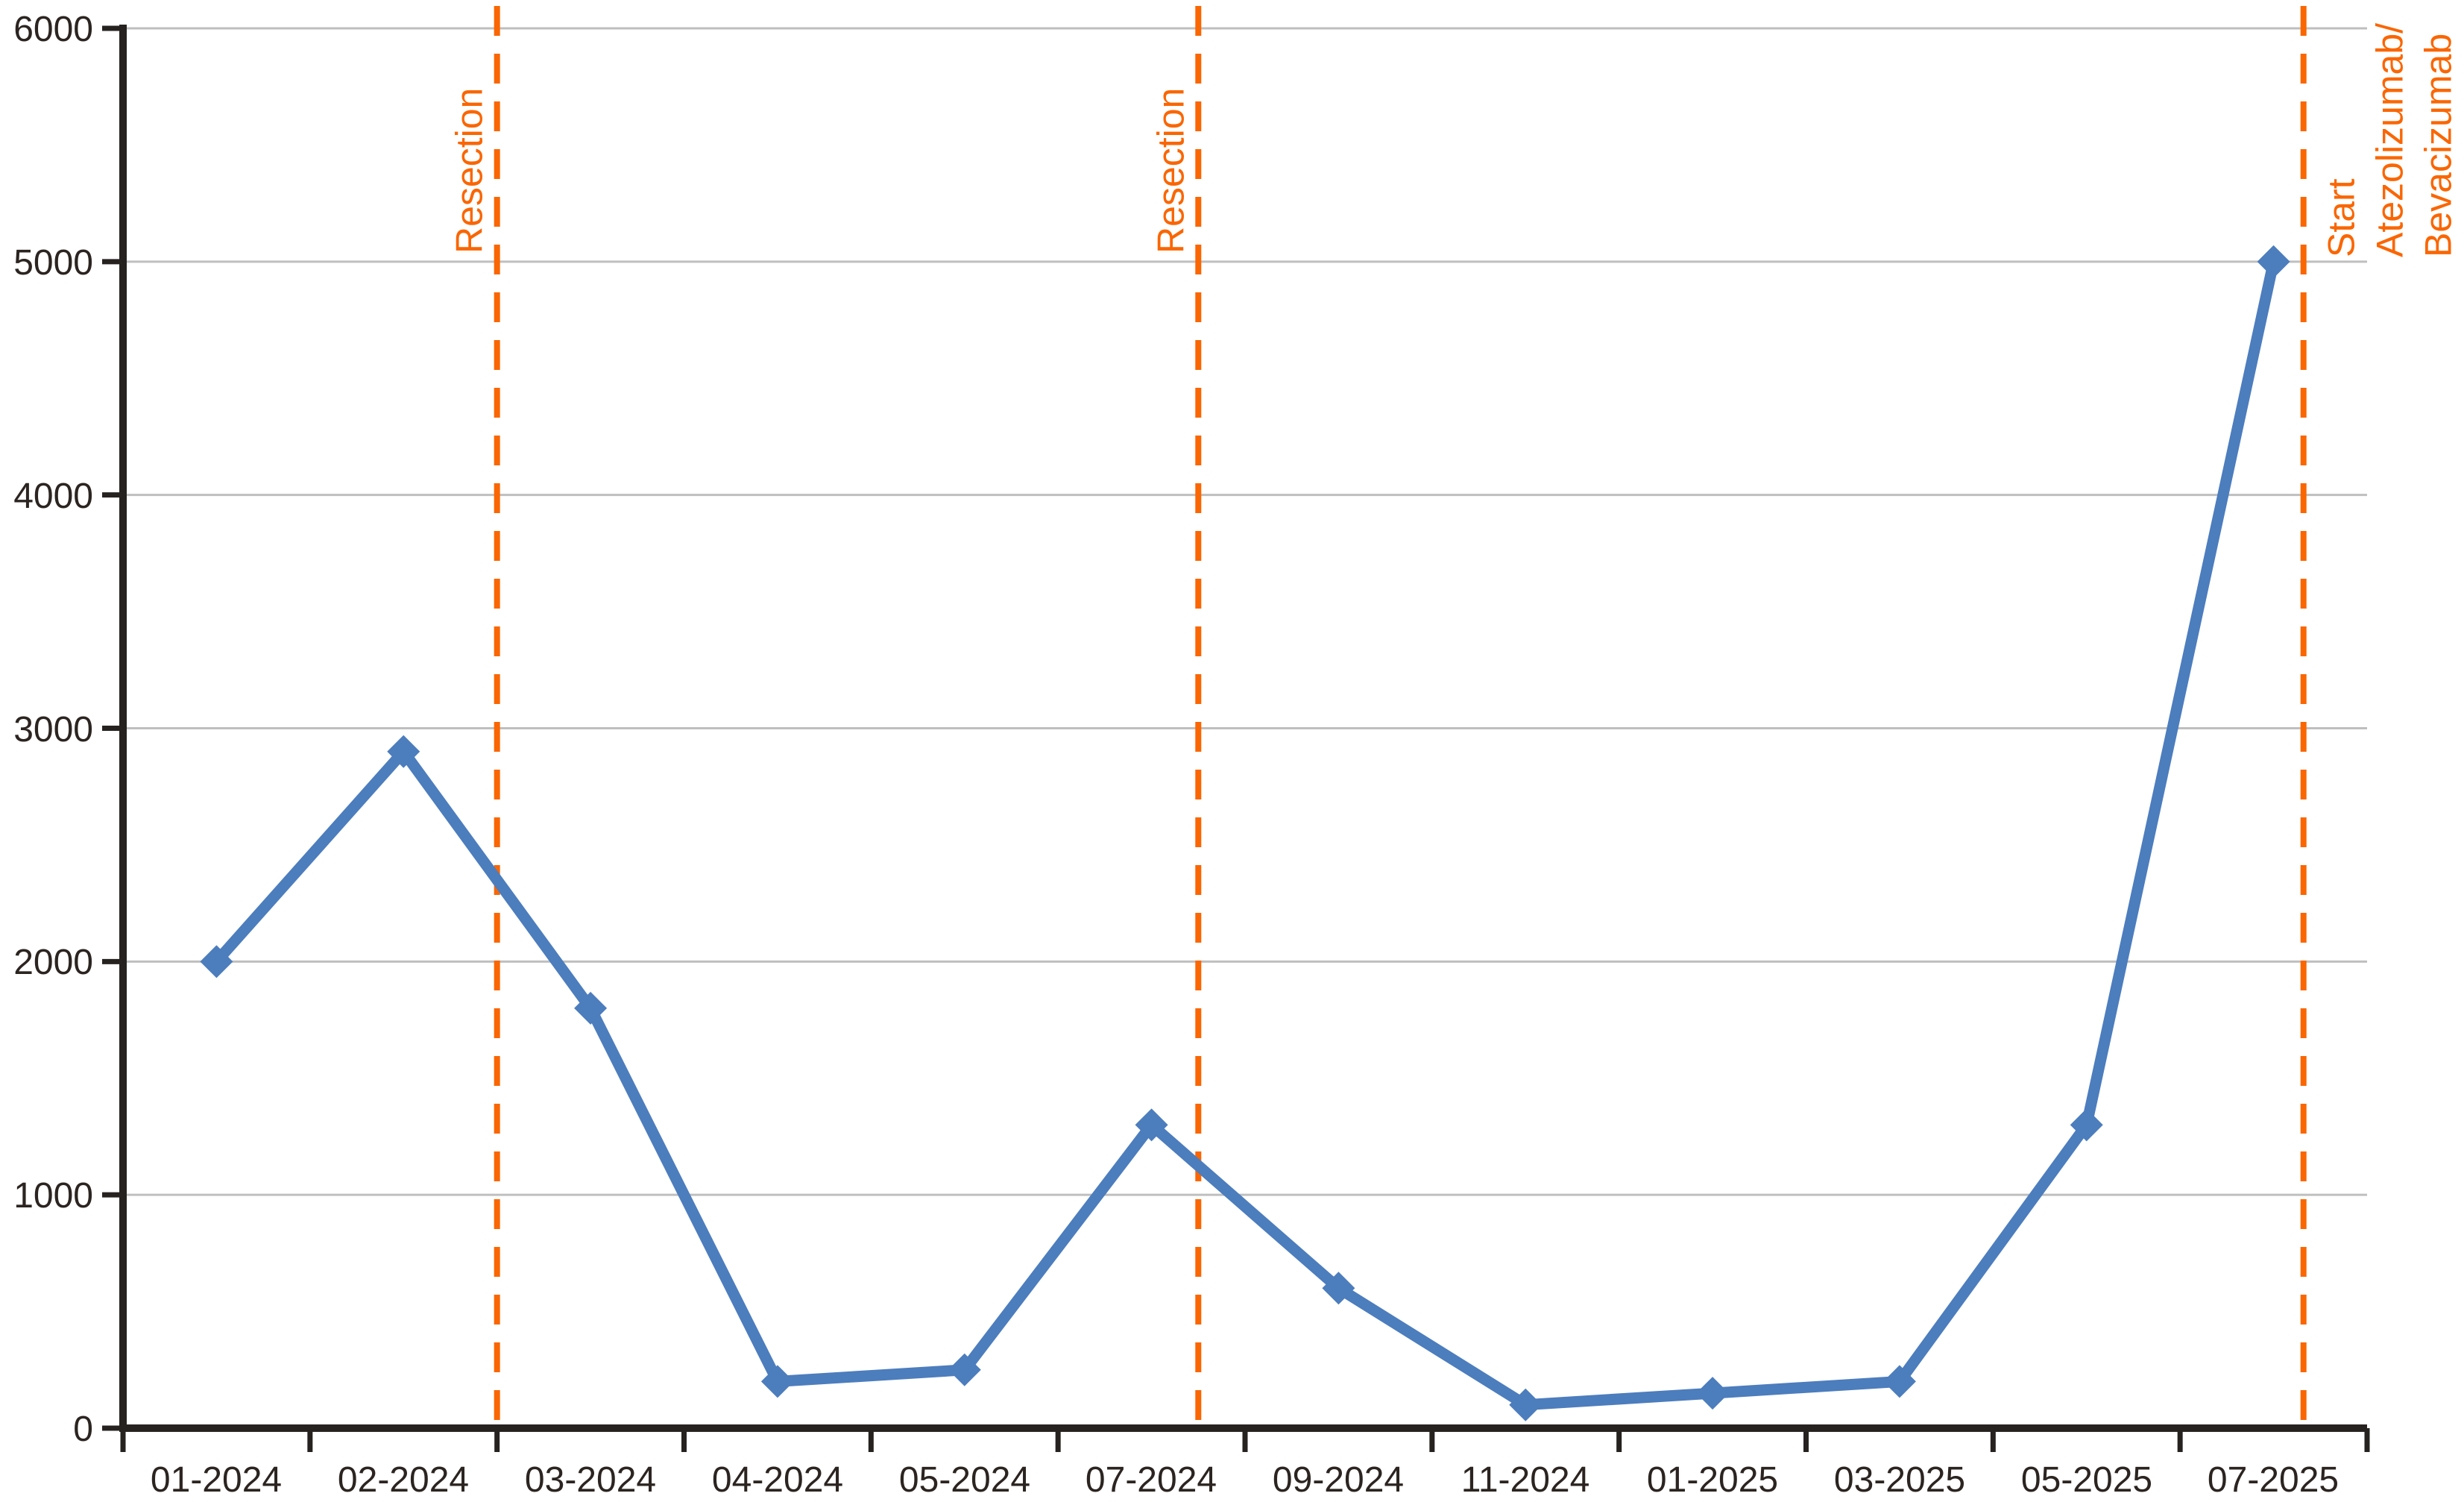 The width and height of the screenshot is (2464, 1502). Describe the element at coordinates (590, 1480) in the screenshot. I see `x-tick-label: 03-2024` at that location.